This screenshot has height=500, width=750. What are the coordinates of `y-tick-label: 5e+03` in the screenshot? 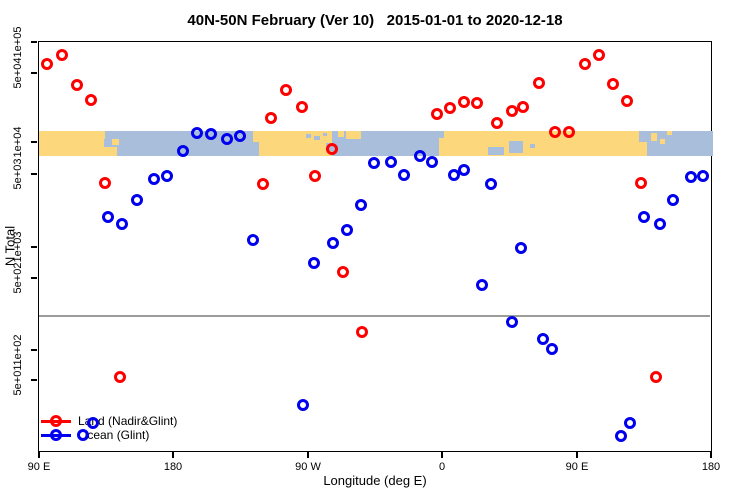 It's located at (18, 174).